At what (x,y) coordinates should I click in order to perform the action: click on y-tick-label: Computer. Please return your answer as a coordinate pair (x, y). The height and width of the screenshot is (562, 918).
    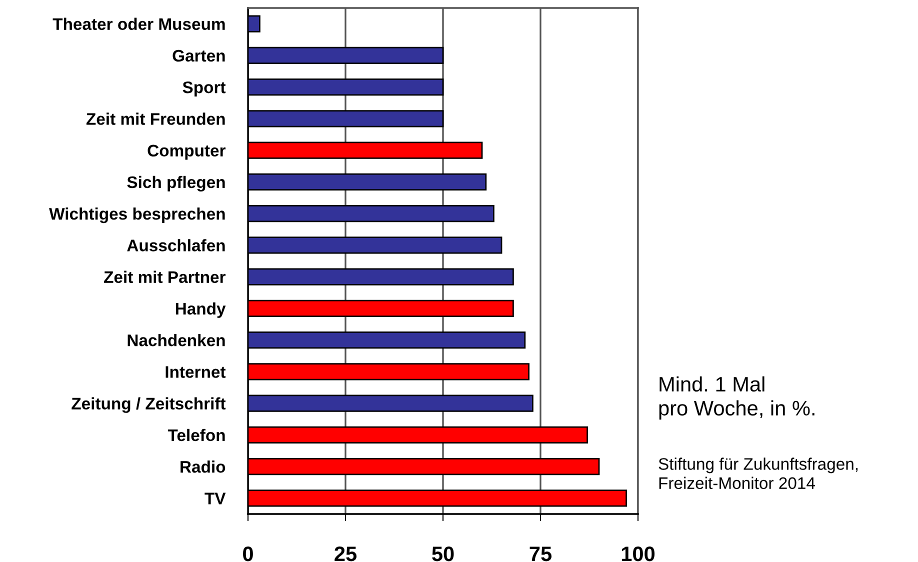
    Looking at the image, I should click on (187, 152).